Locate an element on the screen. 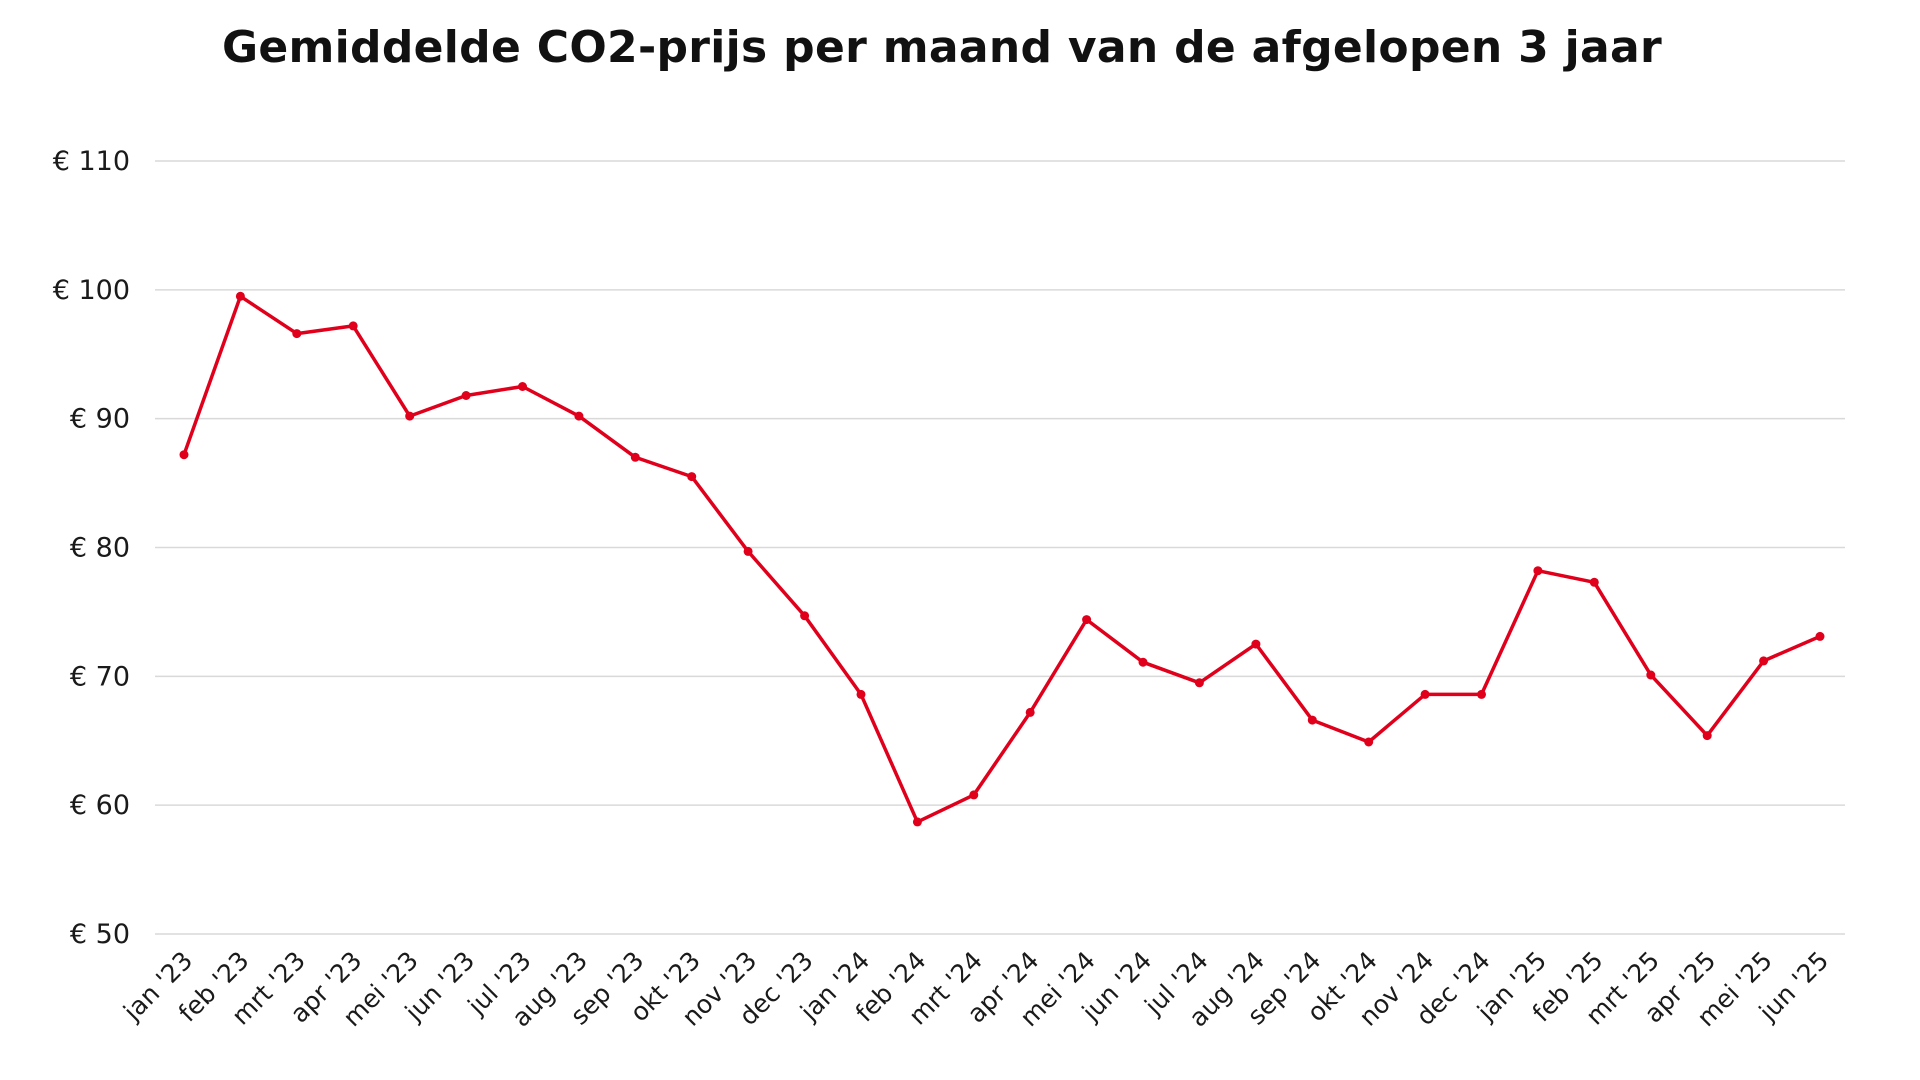  y-tick-label: € 60 is located at coordinates (100, 805).